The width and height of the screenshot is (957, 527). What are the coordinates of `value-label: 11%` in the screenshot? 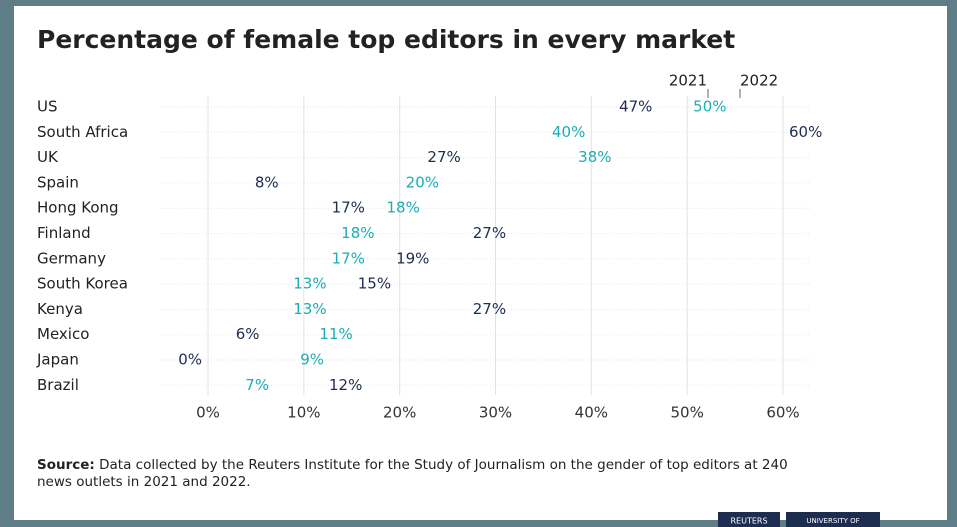 It's located at (335, 334).